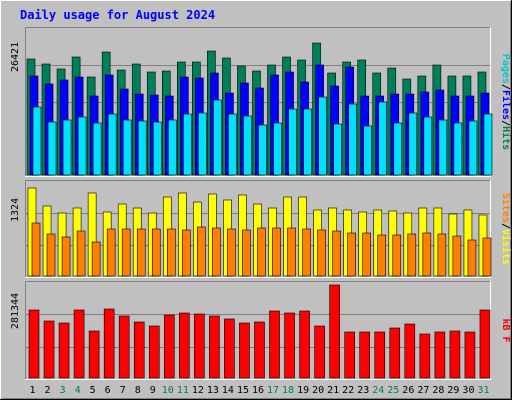 The image size is (512, 400). Describe the element at coordinates (303, 390) in the screenshot. I see `x-tick-label-day-19: 19` at that location.